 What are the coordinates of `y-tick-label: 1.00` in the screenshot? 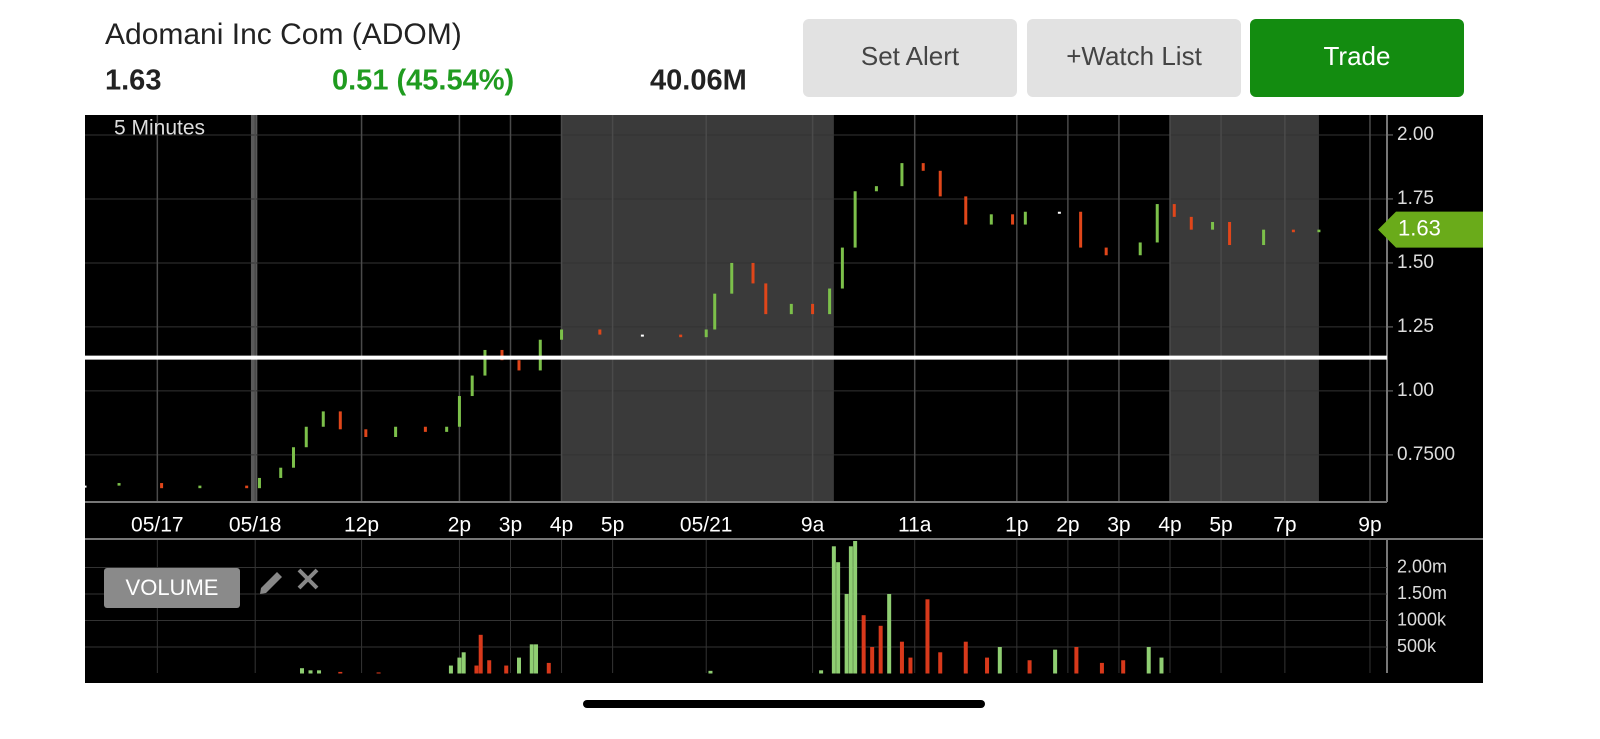 It's located at (1415, 390).